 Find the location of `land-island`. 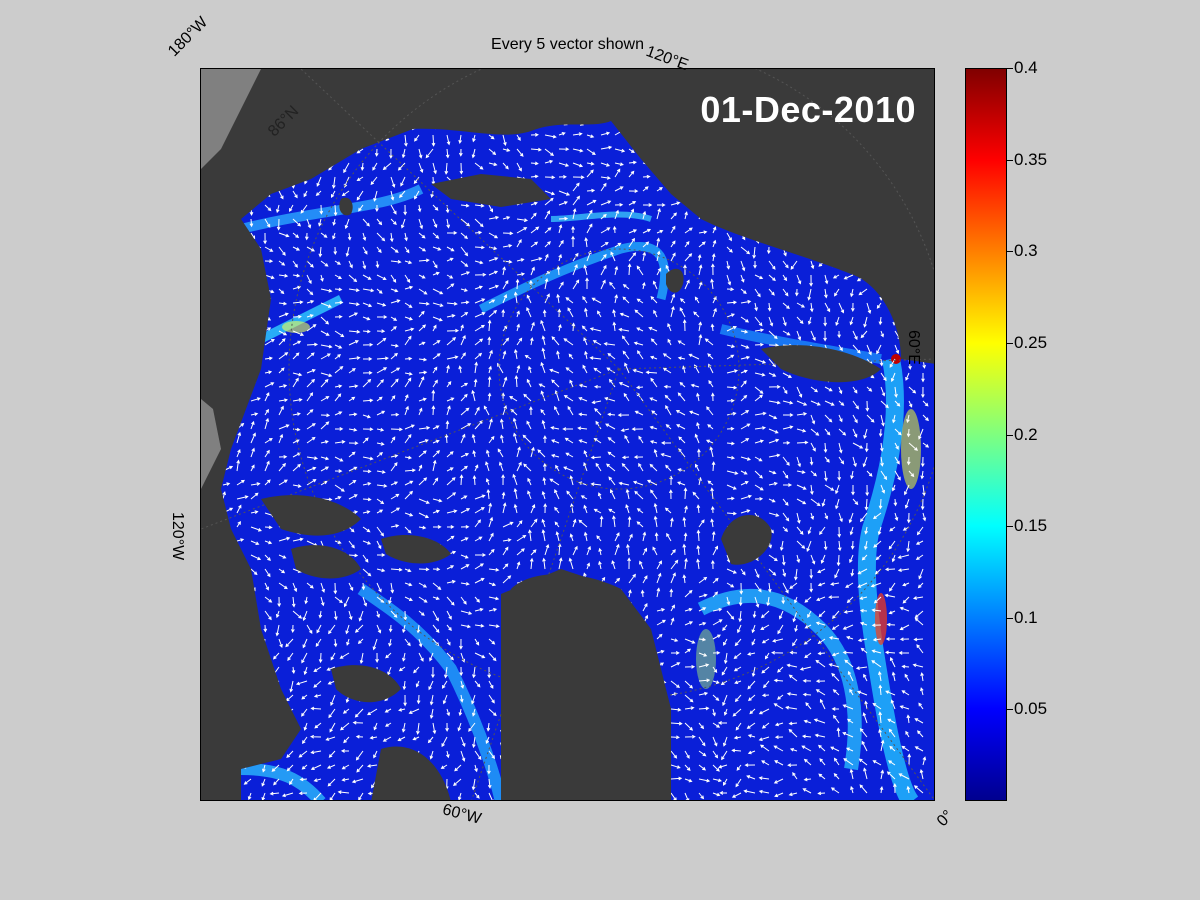

land-island is located at coordinates (311, 515).